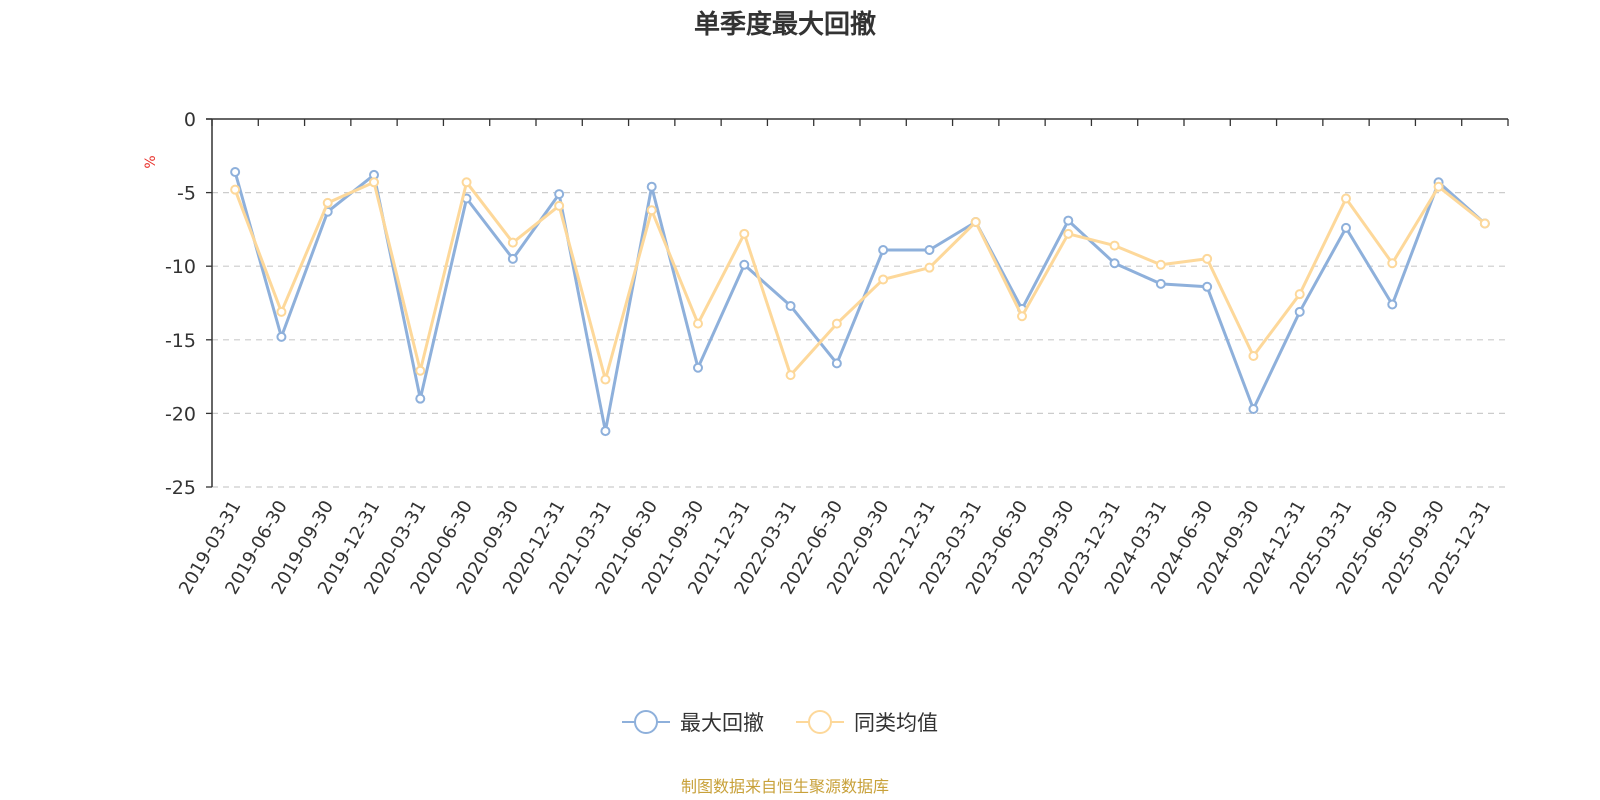  I want to click on legend: 最大回撤 同类均值, so click(780, 722).